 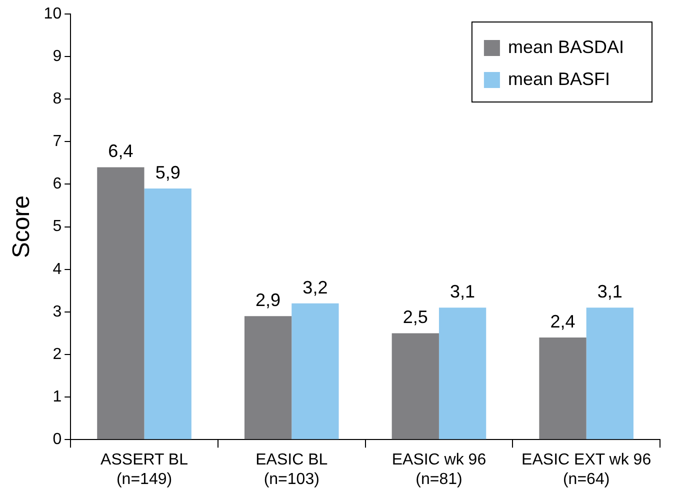 What do you see at coordinates (53, 13) in the screenshot?
I see `y-tick-label: 10` at bounding box center [53, 13].